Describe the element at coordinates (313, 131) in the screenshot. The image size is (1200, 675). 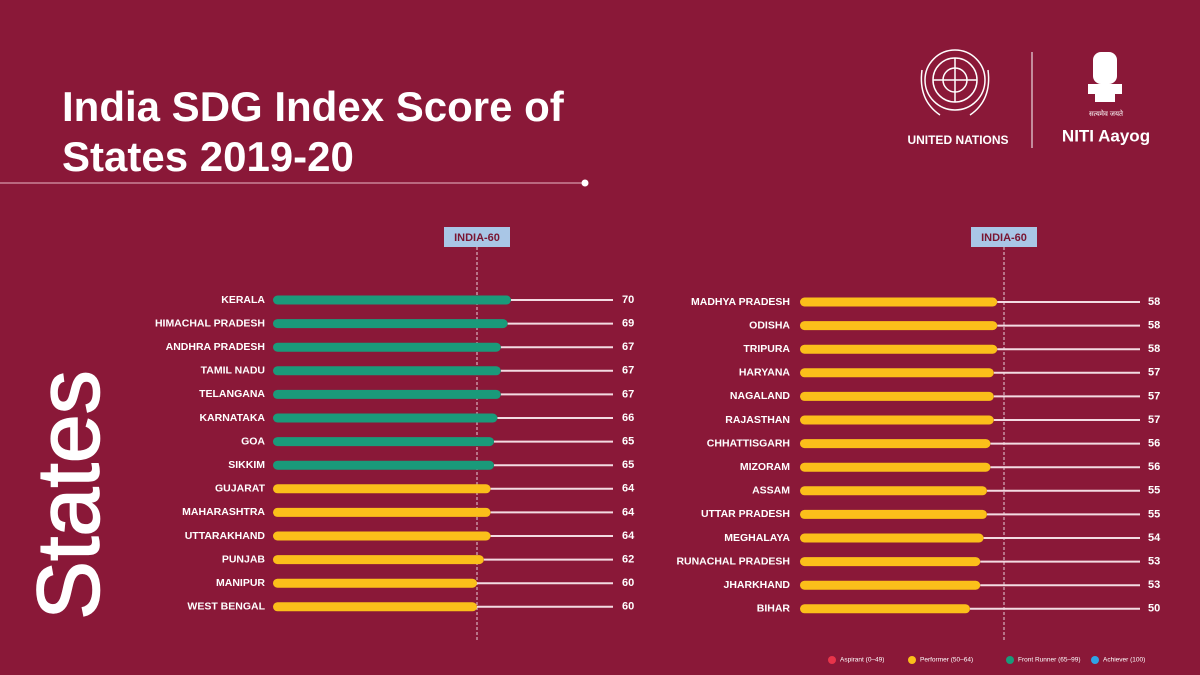
I see `title: India SDG Index Score of States 2019-20` at that location.